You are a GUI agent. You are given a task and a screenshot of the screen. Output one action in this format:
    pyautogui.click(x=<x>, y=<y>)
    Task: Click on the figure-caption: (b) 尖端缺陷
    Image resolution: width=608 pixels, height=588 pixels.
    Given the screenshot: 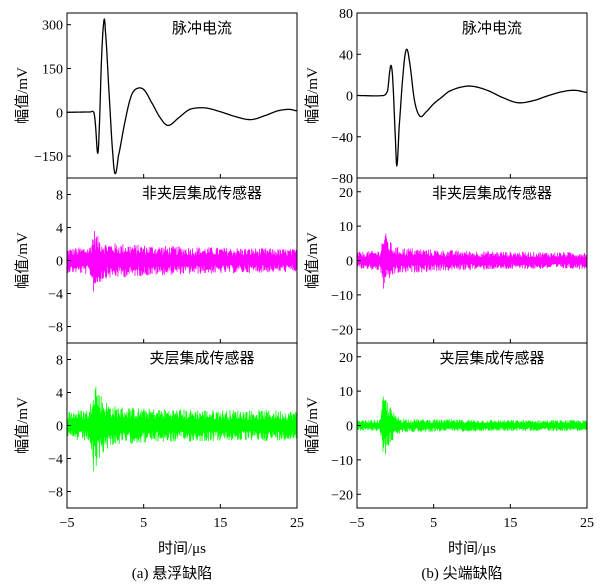 What is the action you would take?
    pyautogui.click(x=461, y=573)
    